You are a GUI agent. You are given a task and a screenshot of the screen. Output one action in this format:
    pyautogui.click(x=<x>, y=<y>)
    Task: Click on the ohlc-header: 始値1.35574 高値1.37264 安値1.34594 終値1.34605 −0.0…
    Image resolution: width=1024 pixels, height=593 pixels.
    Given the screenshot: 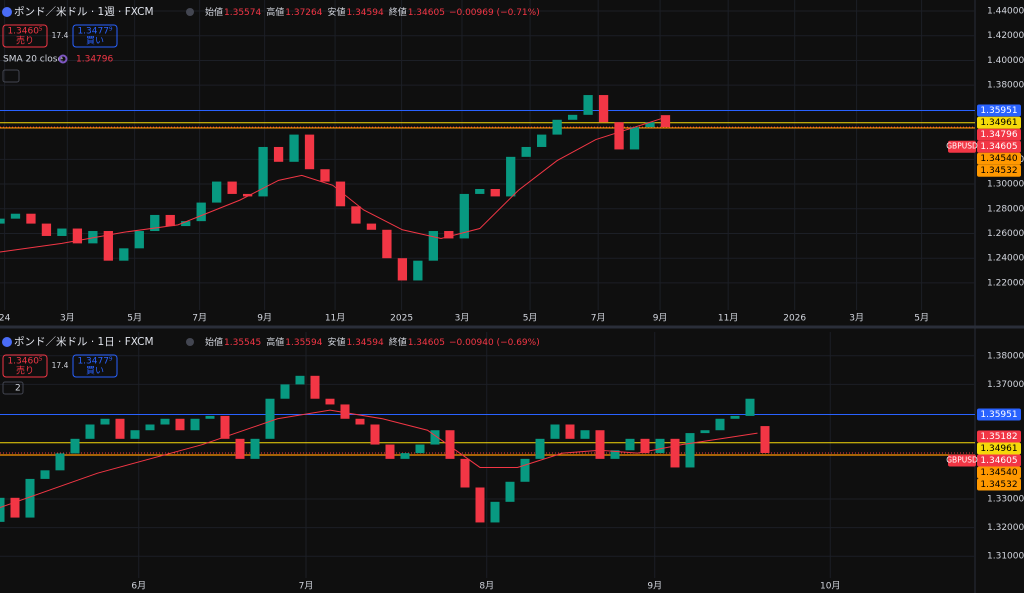 What is the action you would take?
    pyautogui.click(x=372, y=12)
    